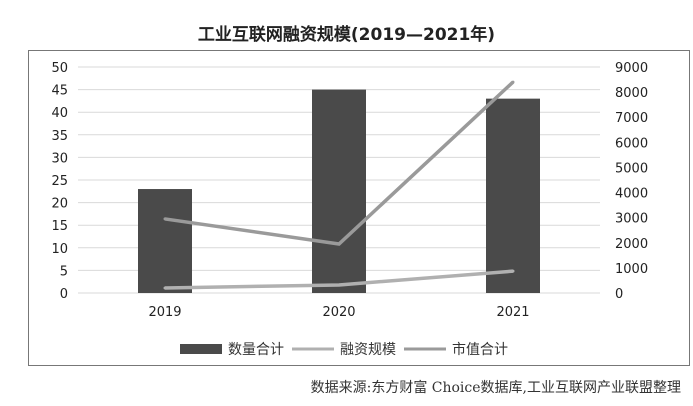 This screenshot has height=406, width=693. What do you see at coordinates (631, 68) in the screenshot?
I see `y-right-tick-label: 9000` at bounding box center [631, 68].